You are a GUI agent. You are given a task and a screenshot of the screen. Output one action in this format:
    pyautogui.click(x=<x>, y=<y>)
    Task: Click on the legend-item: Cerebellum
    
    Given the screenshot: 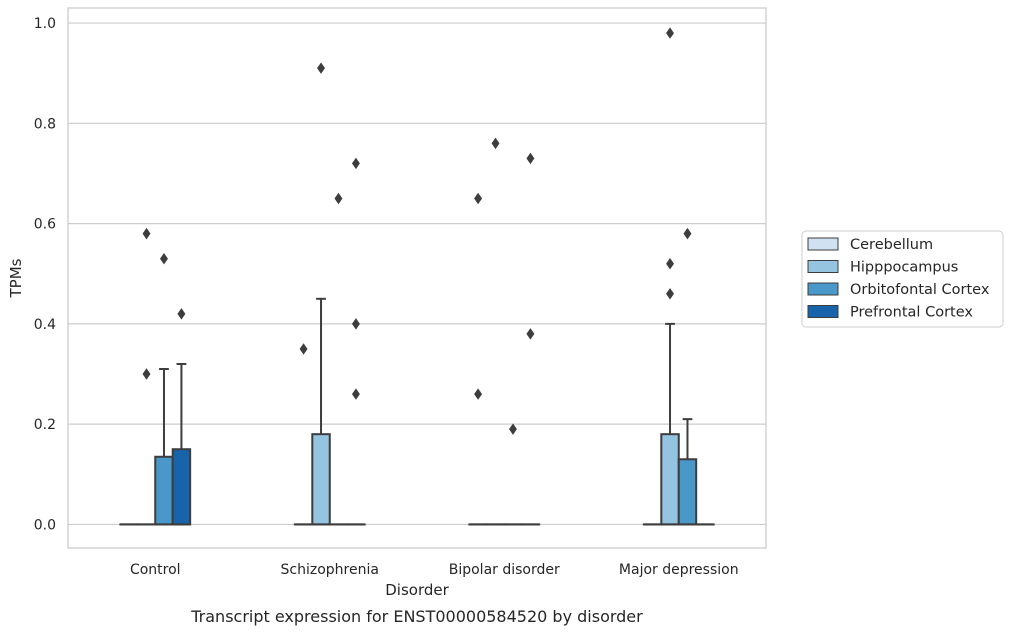 What is the action you would take?
    pyautogui.click(x=870, y=245)
    